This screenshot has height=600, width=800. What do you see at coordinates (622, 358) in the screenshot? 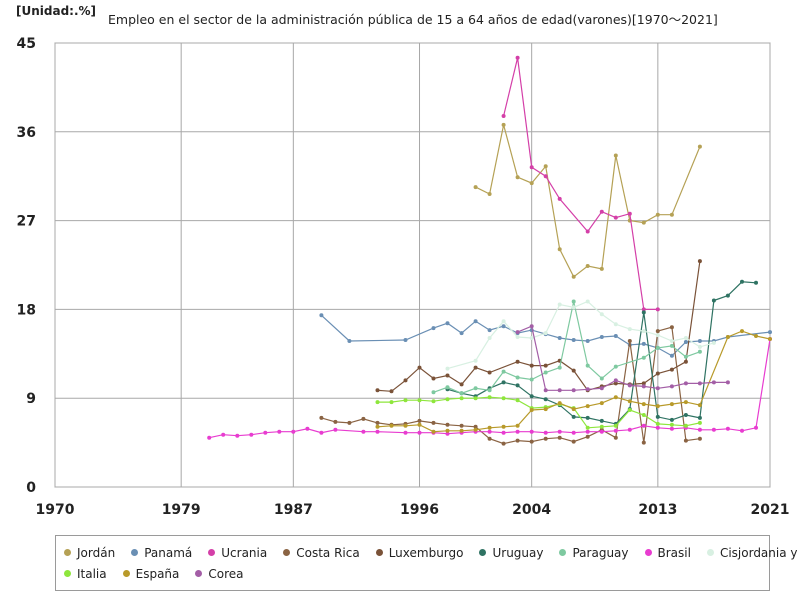
I see `series-corea` at bounding box center [622, 358].